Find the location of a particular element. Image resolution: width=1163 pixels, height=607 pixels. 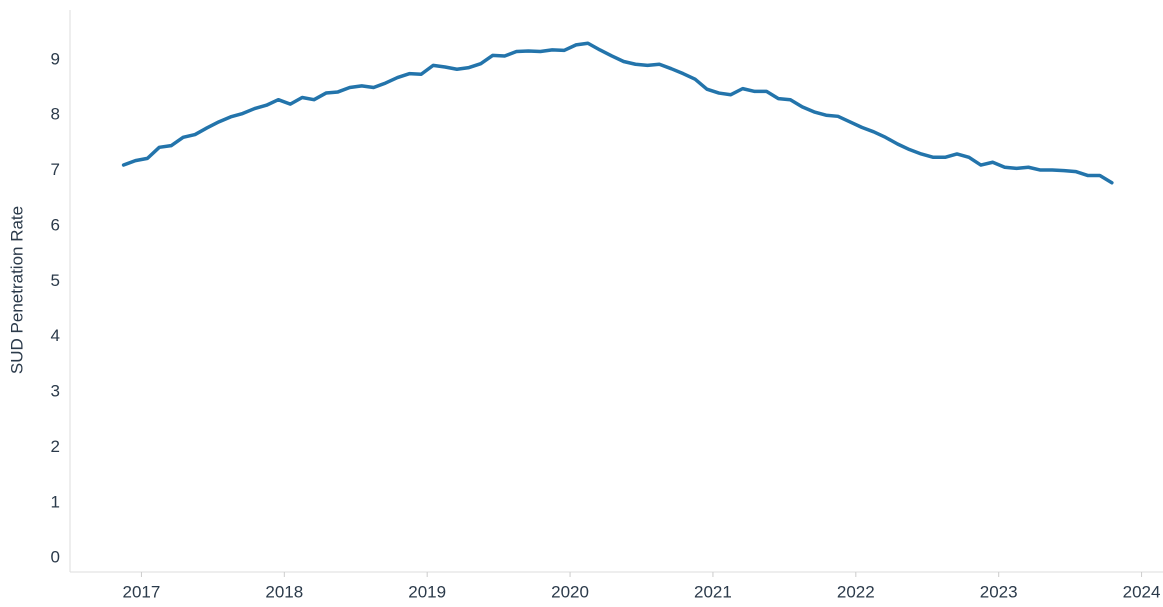

x-tick-label: 2021 is located at coordinates (713, 591).